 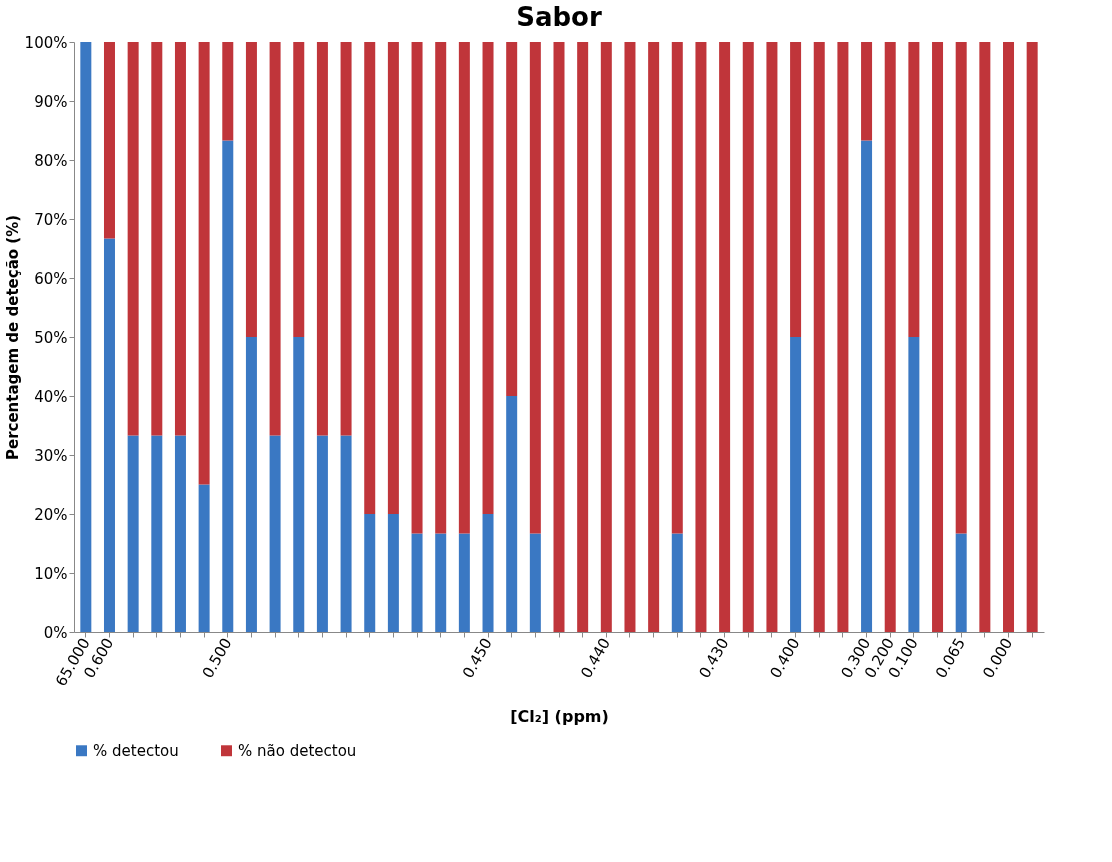 I want to click on y-tick-label: 70%, so click(x=51, y=219).